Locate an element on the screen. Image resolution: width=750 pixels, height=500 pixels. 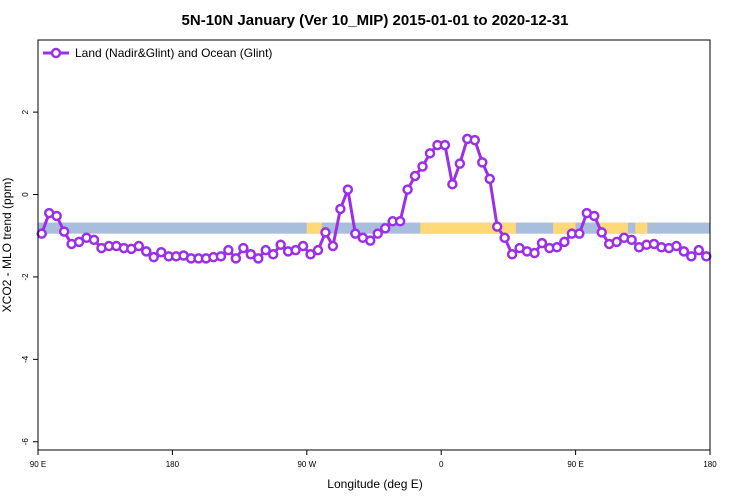
y-tick-label: -2 is located at coordinates (25, 277).